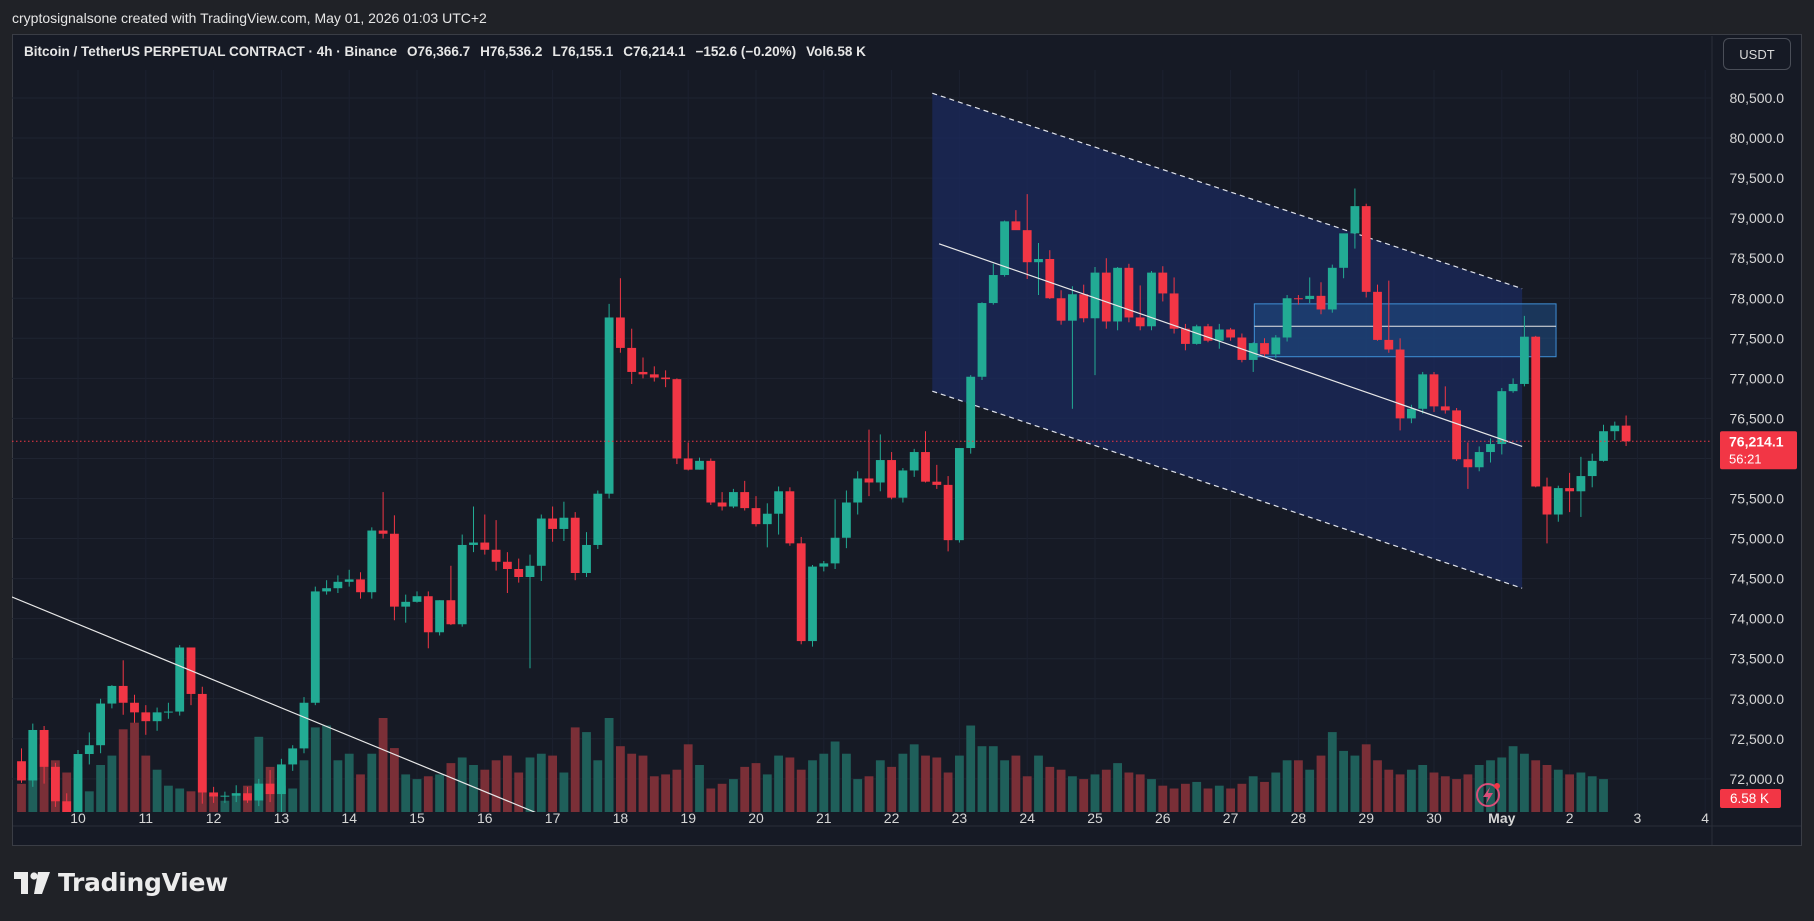 The height and width of the screenshot is (921, 1814). What do you see at coordinates (1501, 818) in the screenshot?
I see `x-tick-label: May` at bounding box center [1501, 818].